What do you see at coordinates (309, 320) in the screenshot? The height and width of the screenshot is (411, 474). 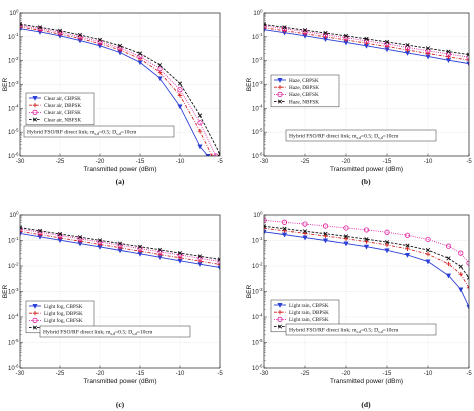 I see `legend-entry: Light rain, CBFSK` at bounding box center [309, 320].